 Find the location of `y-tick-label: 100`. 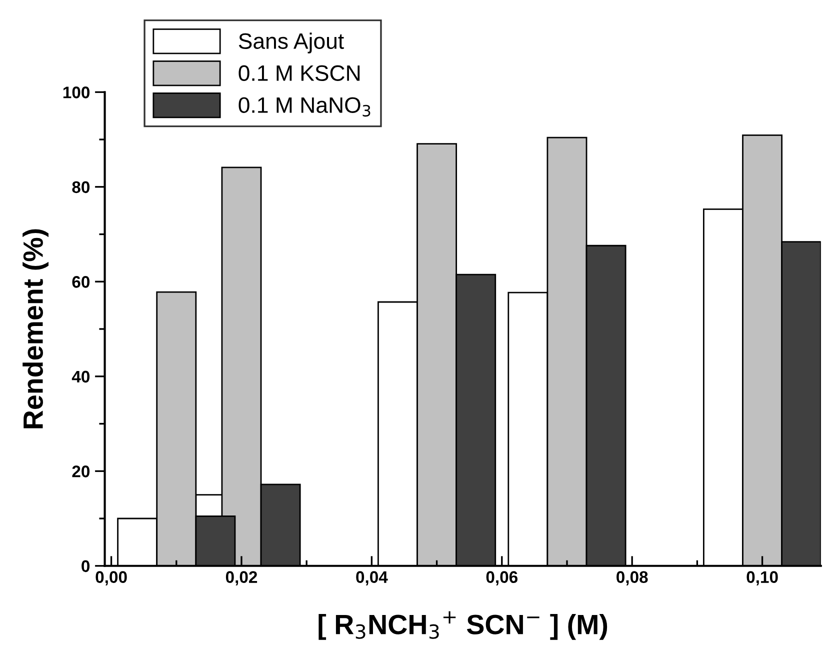

y-tick-label: 100 is located at coordinates (76, 92).